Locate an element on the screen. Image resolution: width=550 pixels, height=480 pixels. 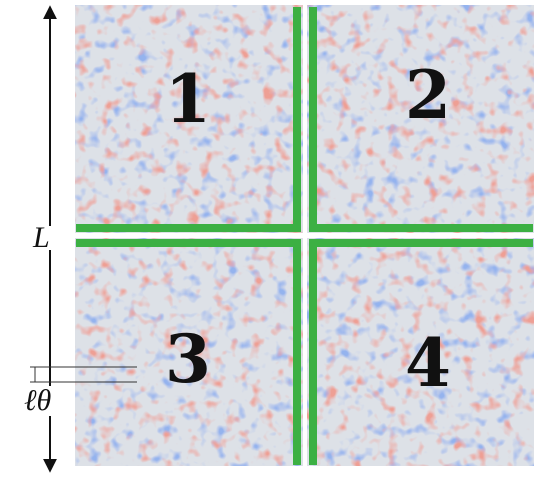
scale-label: ℓθ is located at coordinates (37, 400).